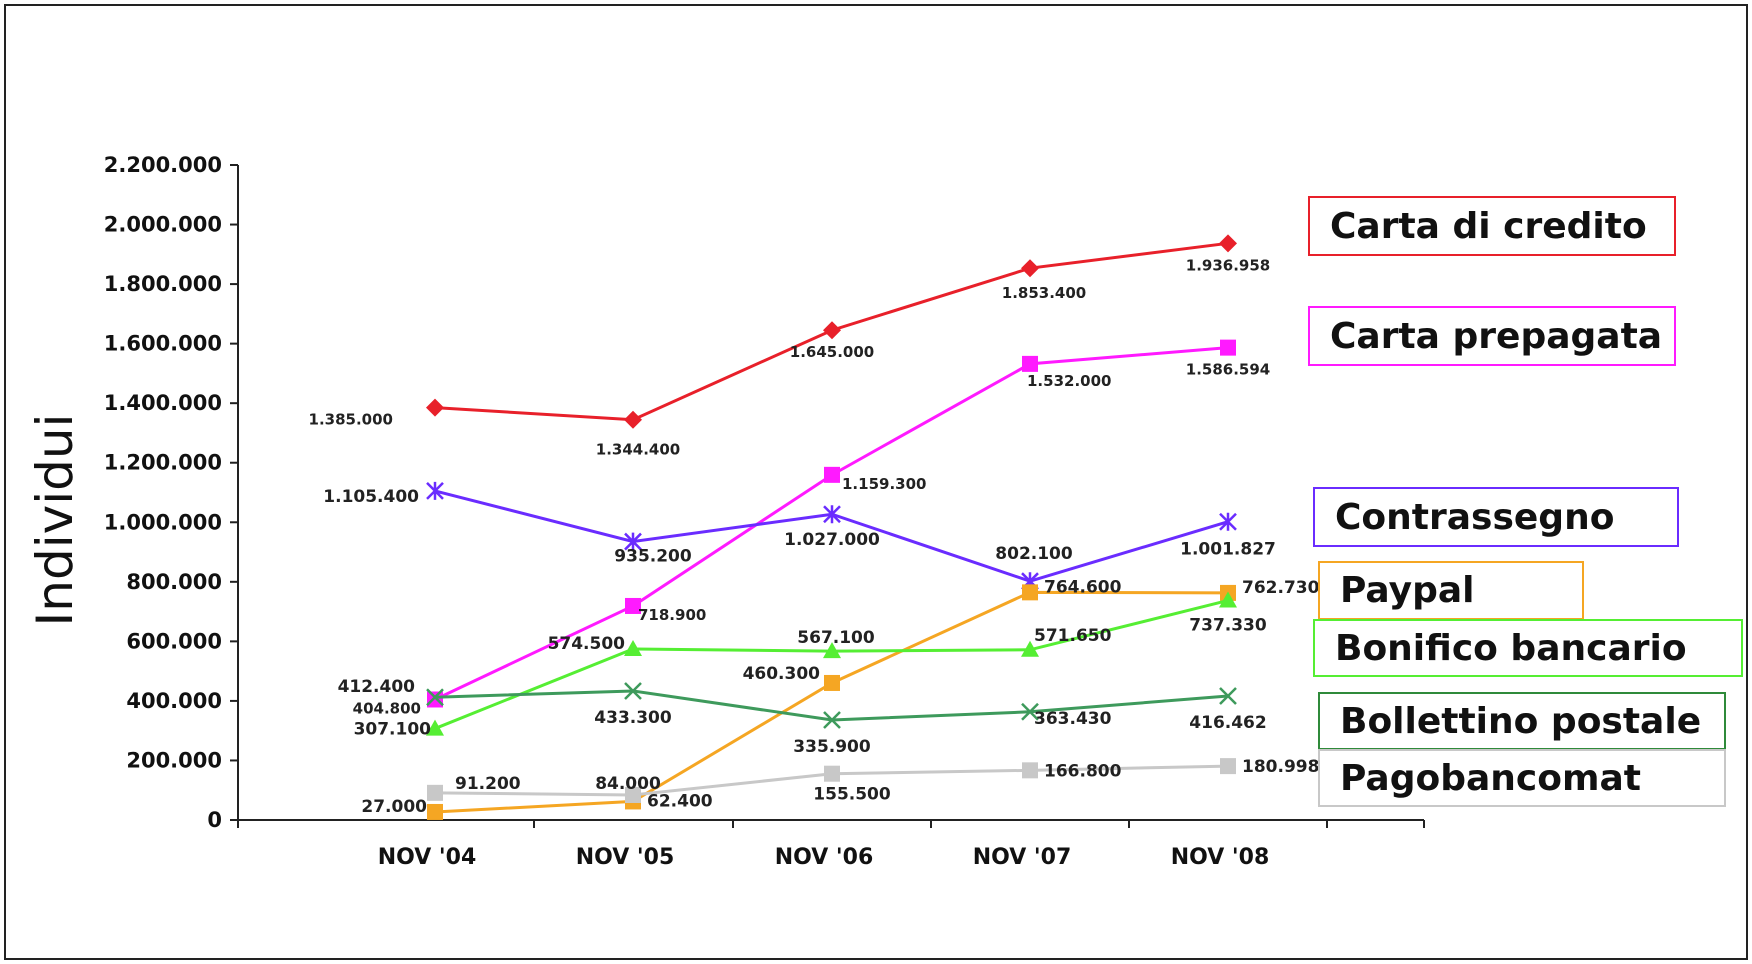  I want to click on y-tick-label: 1.200.000, so click(163, 463).